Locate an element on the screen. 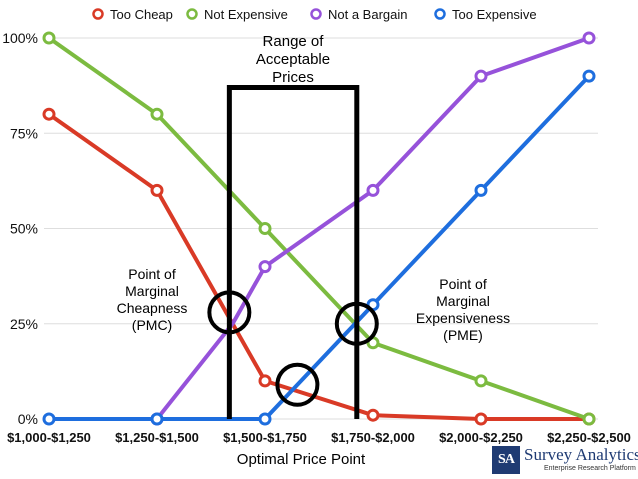  y-axis: 0% 25% 50% 75% 100% is located at coordinates (20, 228).